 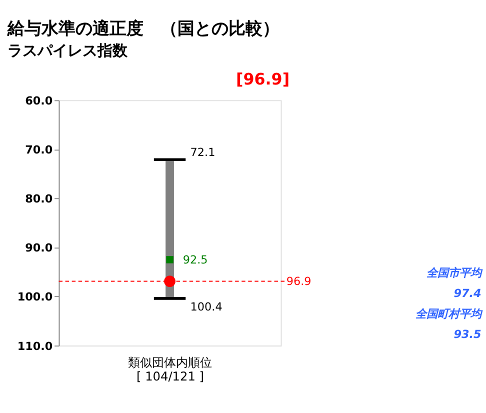 What do you see at coordinates (195, 259) in the screenshot?
I see `data-label: 92.5` at bounding box center [195, 259].